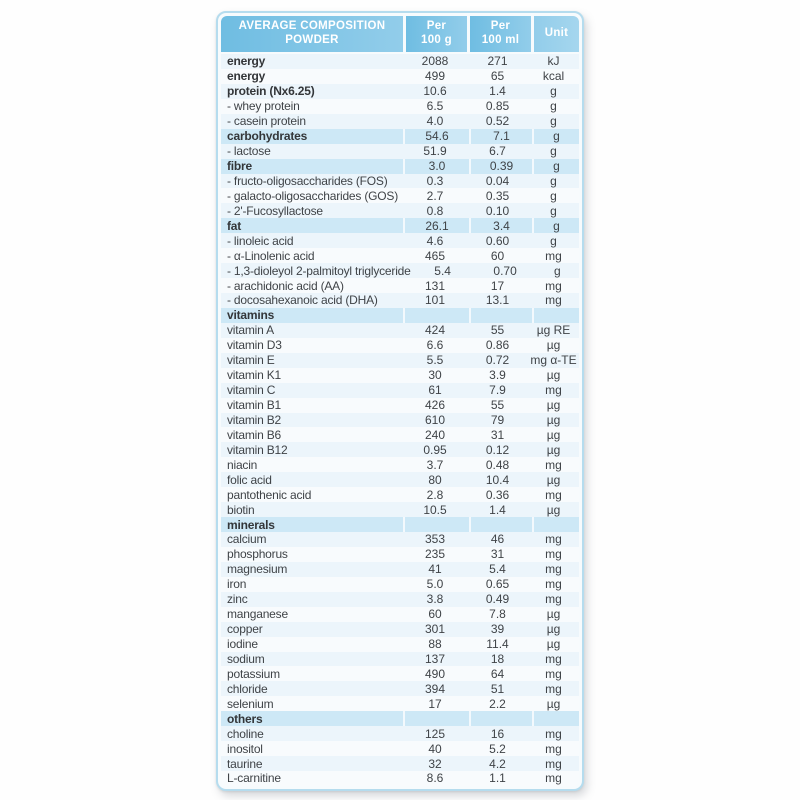 This screenshot has height=800, width=800. What do you see at coordinates (400, 91) in the screenshot?
I see `table-row: protein (Nx6.25) 10.6 1.4 g` at bounding box center [400, 91].